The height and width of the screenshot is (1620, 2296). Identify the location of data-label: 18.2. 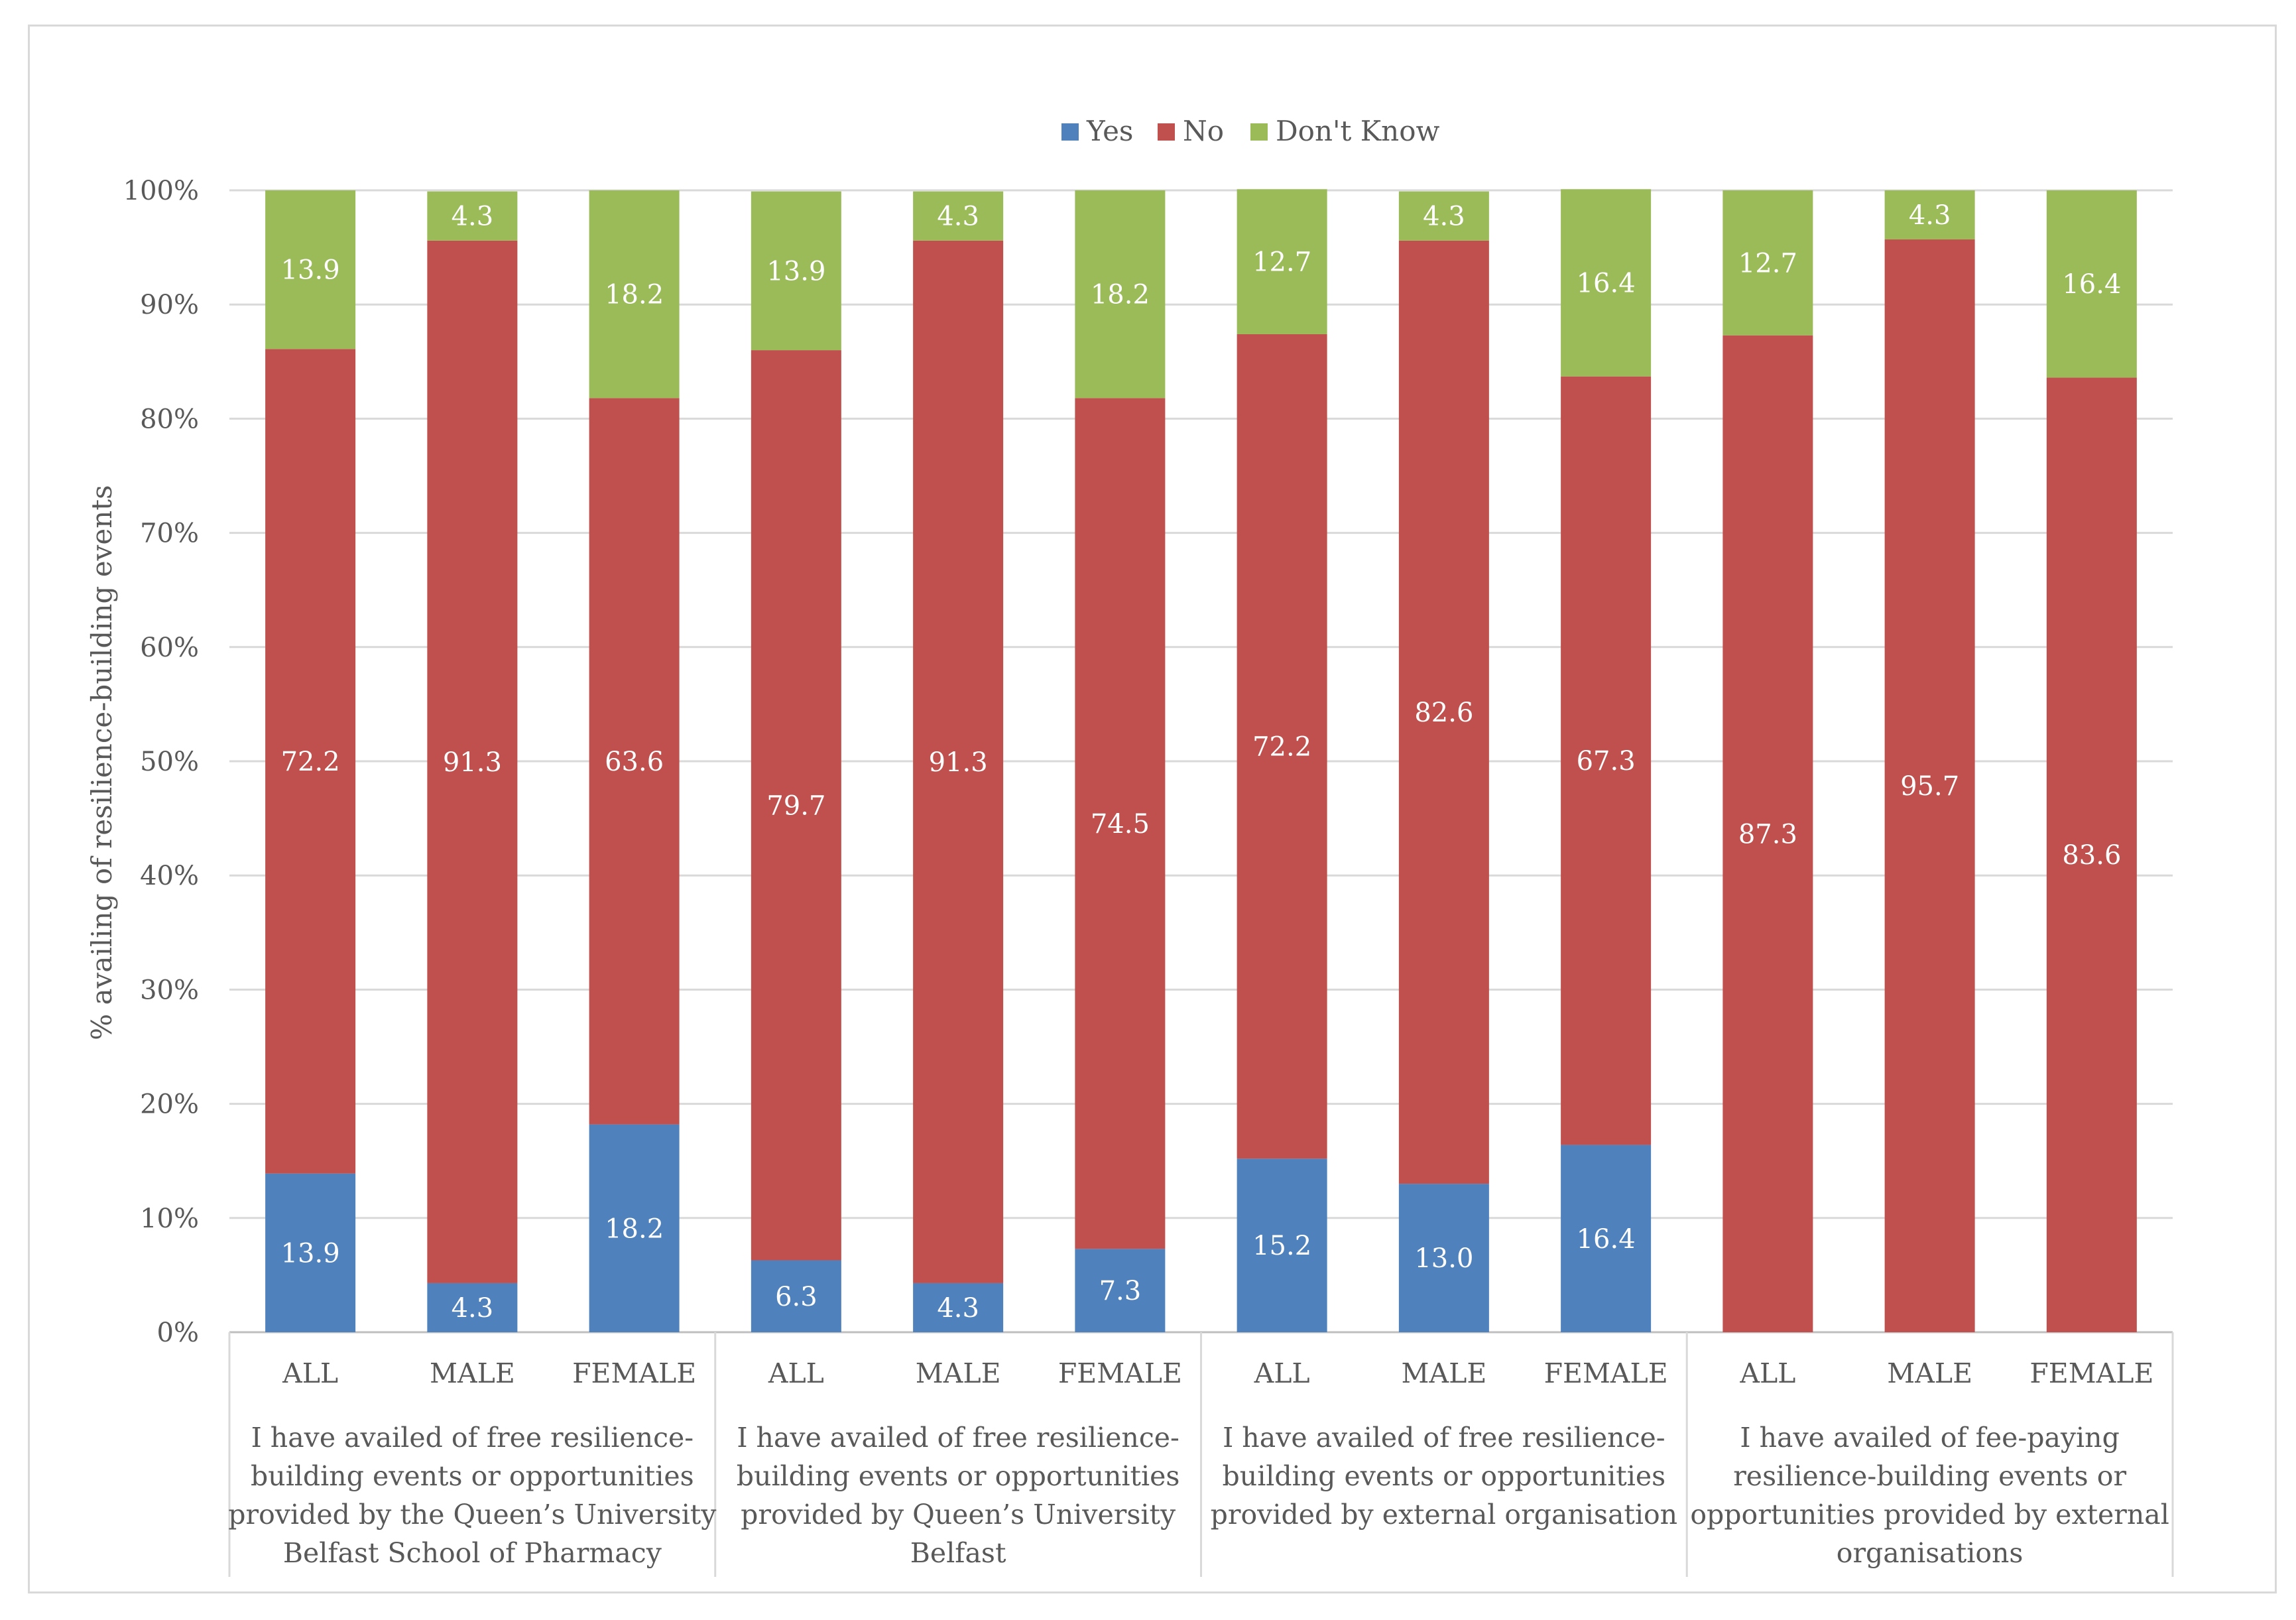
(634, 295).